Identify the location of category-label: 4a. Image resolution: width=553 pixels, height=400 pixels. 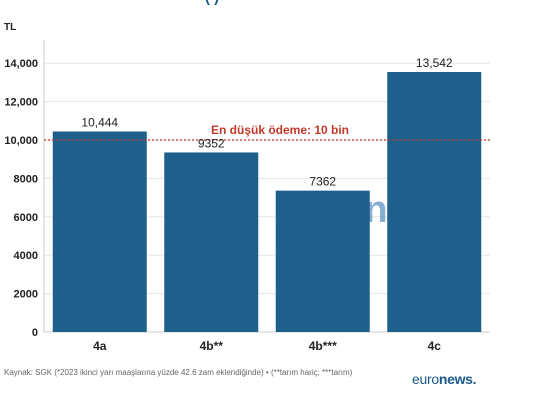
(100, 346).